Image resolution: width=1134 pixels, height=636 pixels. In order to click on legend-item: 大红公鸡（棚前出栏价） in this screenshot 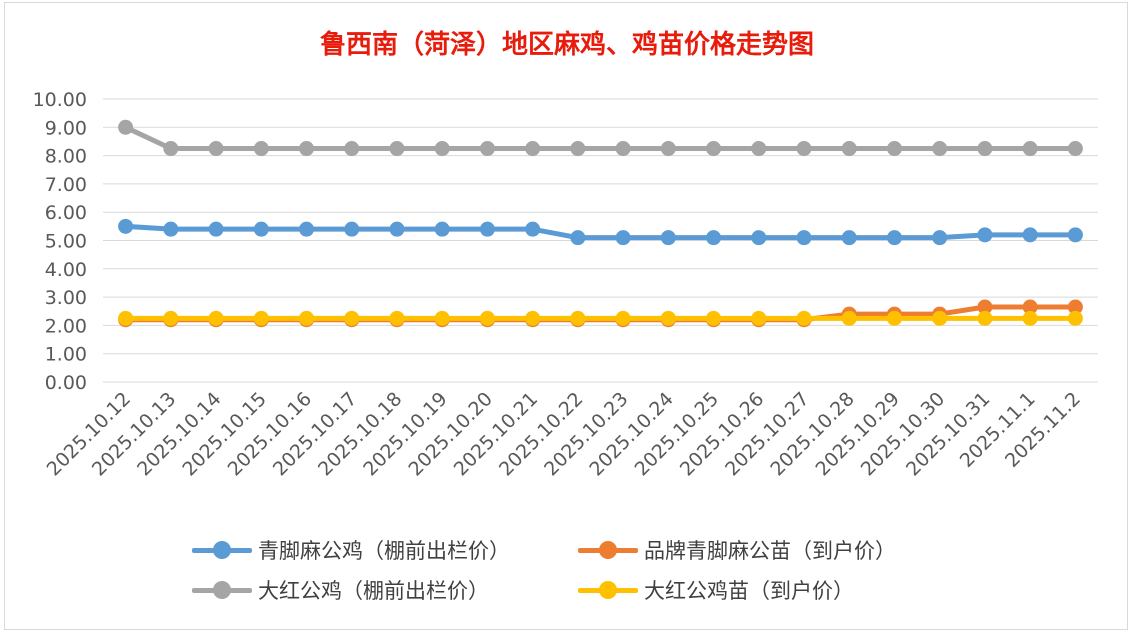, I will do `click(340, 590)`.